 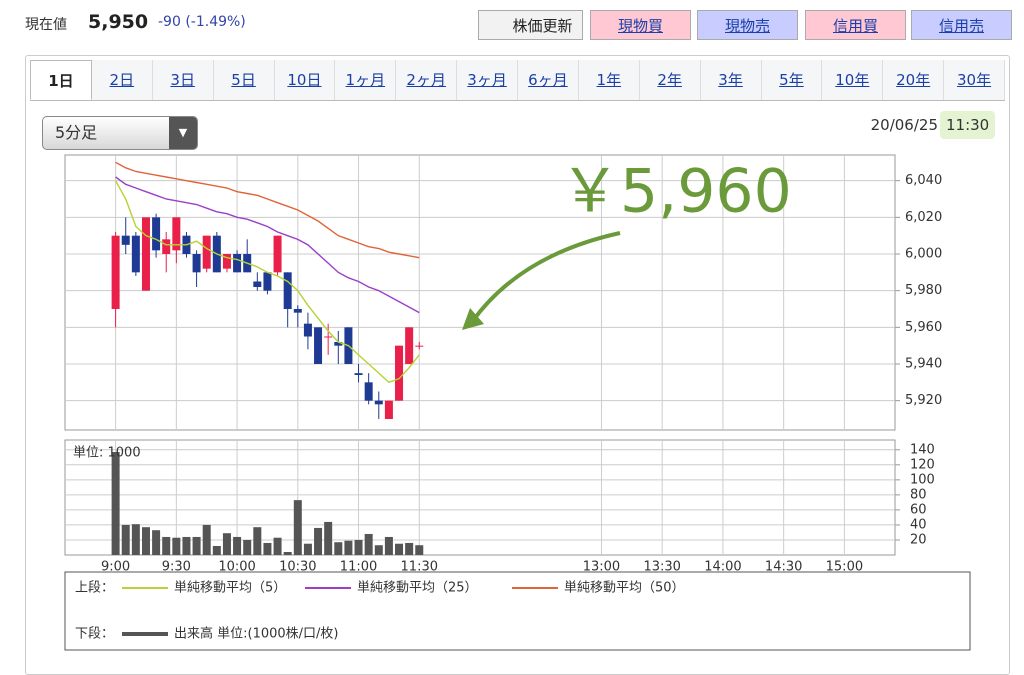 I want to click on period-tab: 30年, so click(x=974, y=80).